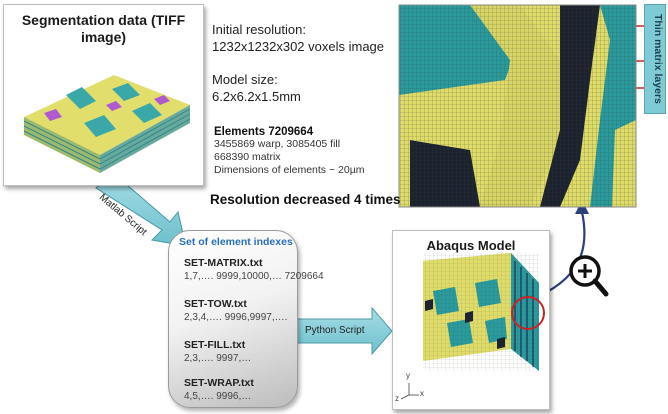 Image resolution: width=668 pixels, height=414 pixels. I want to click on axis-label-z: z, so click(397, 398).